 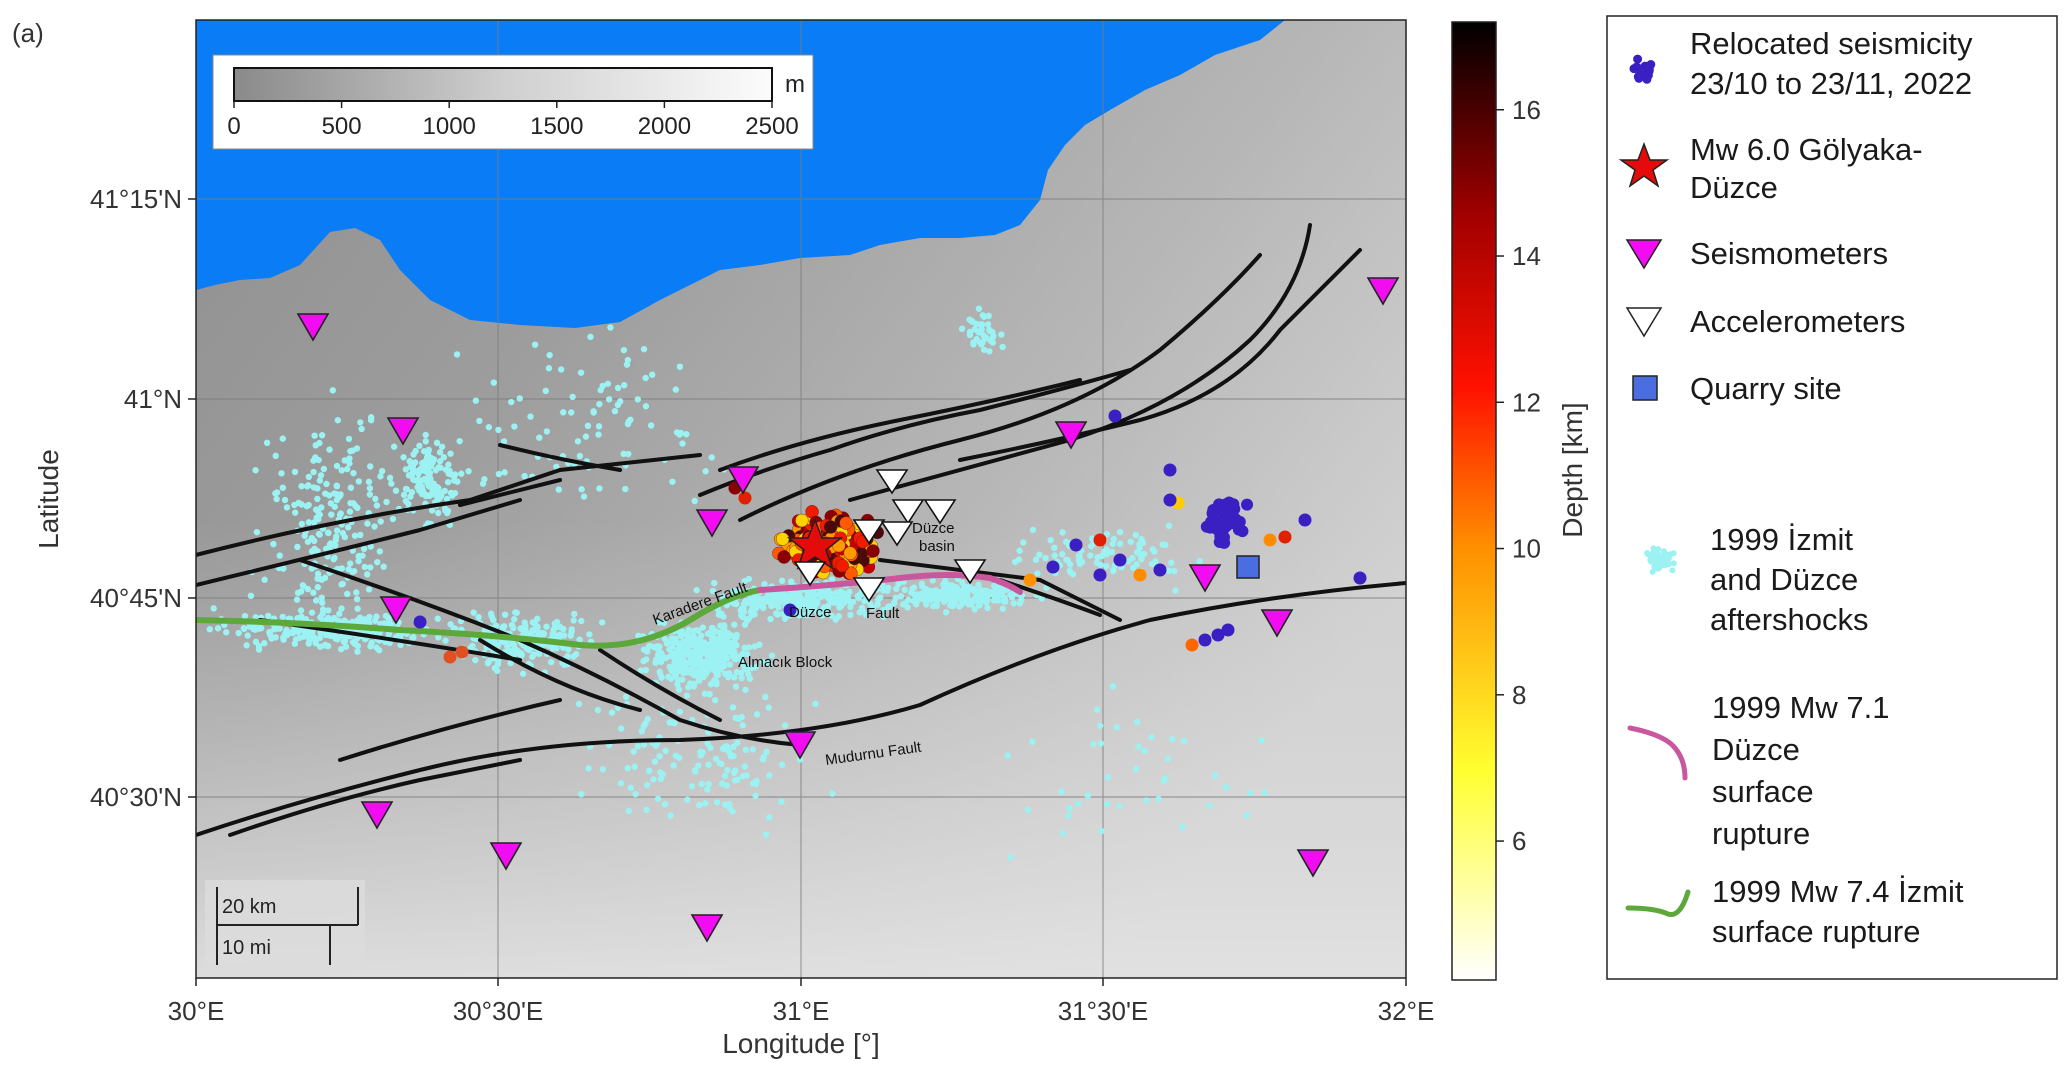 I want to click on depth-tick-label: 12, so click(x=1526, y=402).